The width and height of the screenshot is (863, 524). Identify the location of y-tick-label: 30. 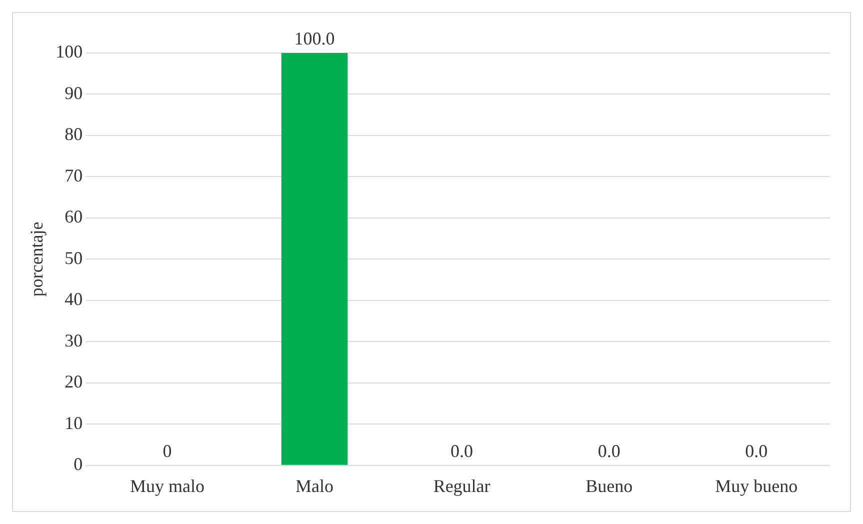
(73, 340).